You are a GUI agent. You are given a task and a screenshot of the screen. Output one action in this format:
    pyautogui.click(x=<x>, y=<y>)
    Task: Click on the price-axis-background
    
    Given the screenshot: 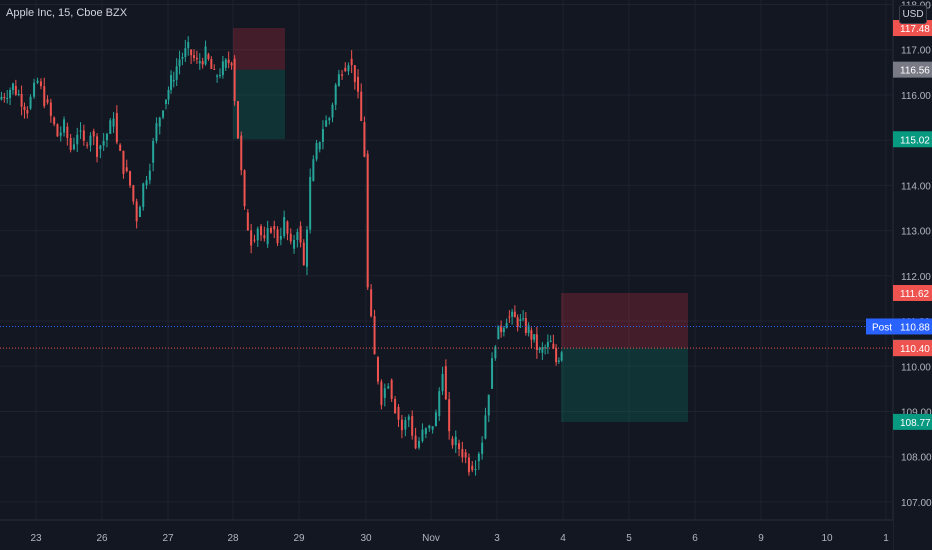 What is the action you would take?
    pyautogui.click(x=912, y=275)
    